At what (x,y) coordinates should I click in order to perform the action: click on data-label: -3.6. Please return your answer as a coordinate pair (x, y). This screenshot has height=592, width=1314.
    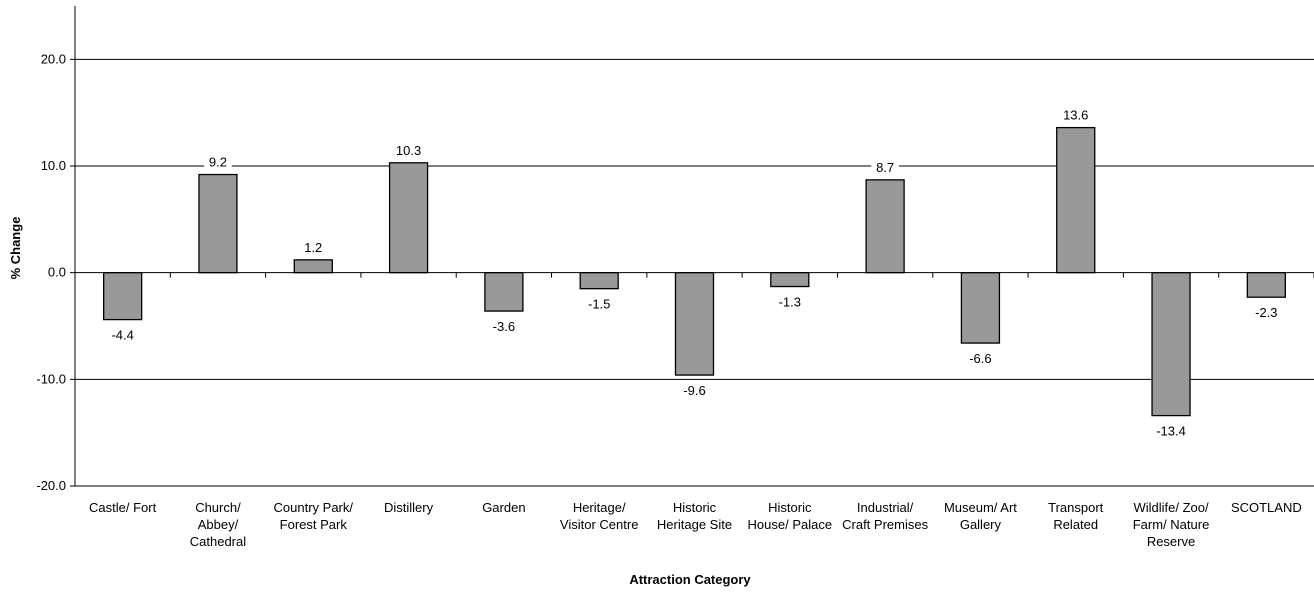
    Looking at the image, I should click on (504, 326).